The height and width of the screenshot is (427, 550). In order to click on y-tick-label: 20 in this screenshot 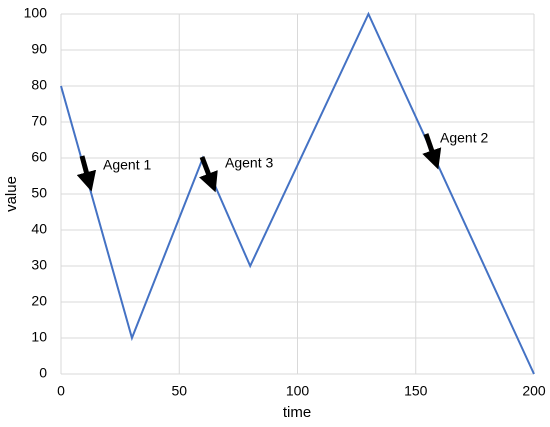, I will do `click(39, 301)`.